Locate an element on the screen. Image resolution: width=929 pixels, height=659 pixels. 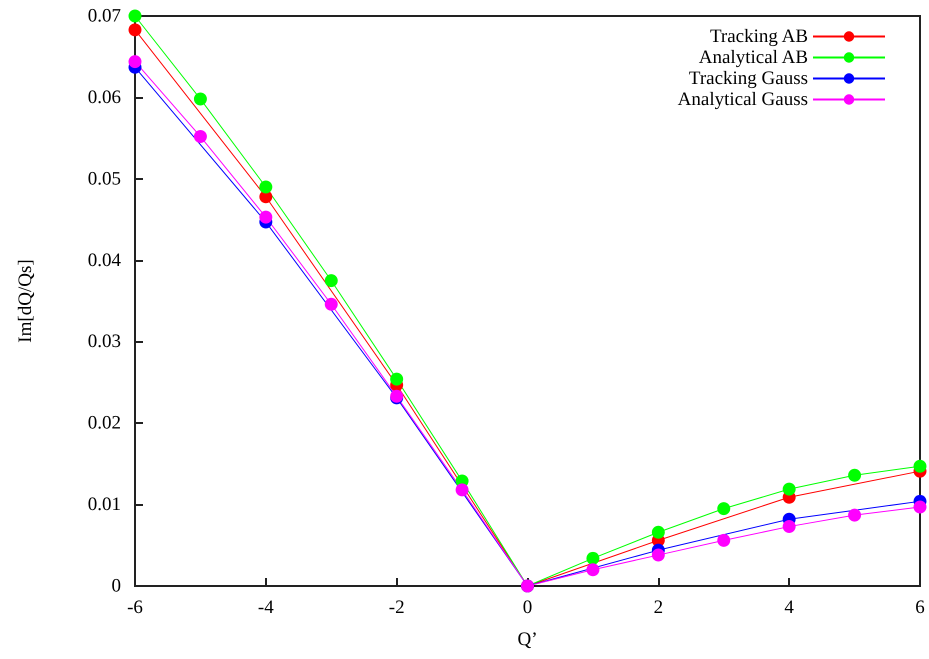
y-tick-label: 0.02 is located at coordinates (104, 423).